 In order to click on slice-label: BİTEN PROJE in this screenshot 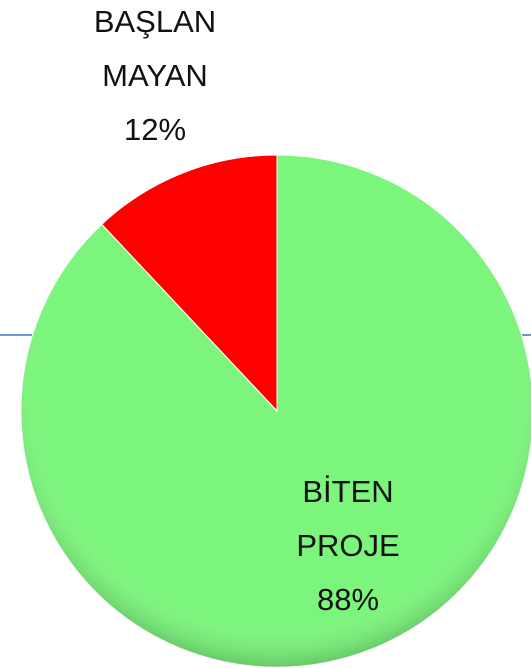, I will do `click(348, 518)`.